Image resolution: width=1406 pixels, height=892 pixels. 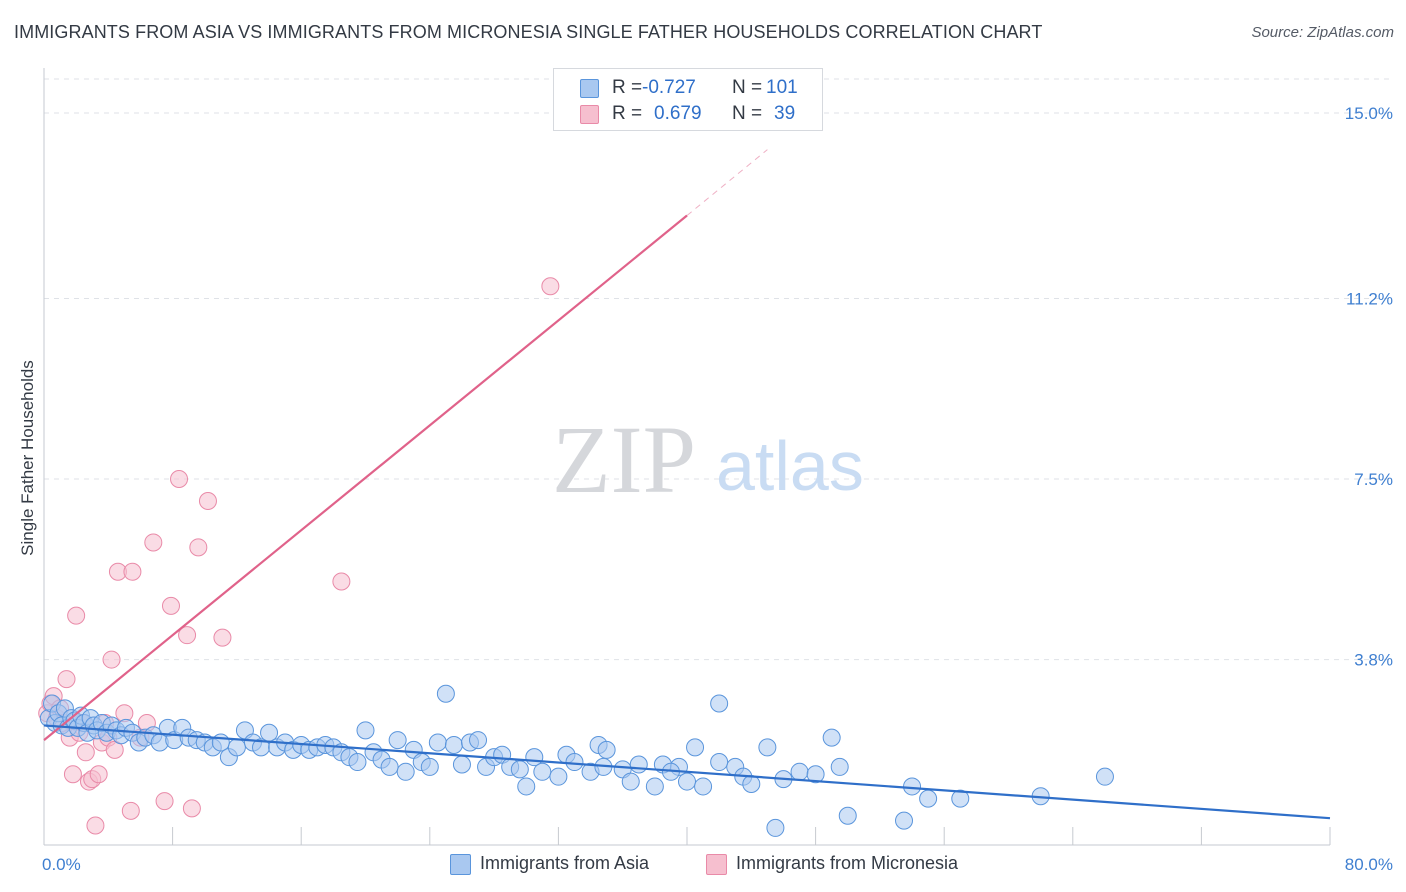 What do you see at coordinates (1369, 113) in the screenshot?
I see `y-tick-label-3: 15.0%` at bounding box center [1369, 113].